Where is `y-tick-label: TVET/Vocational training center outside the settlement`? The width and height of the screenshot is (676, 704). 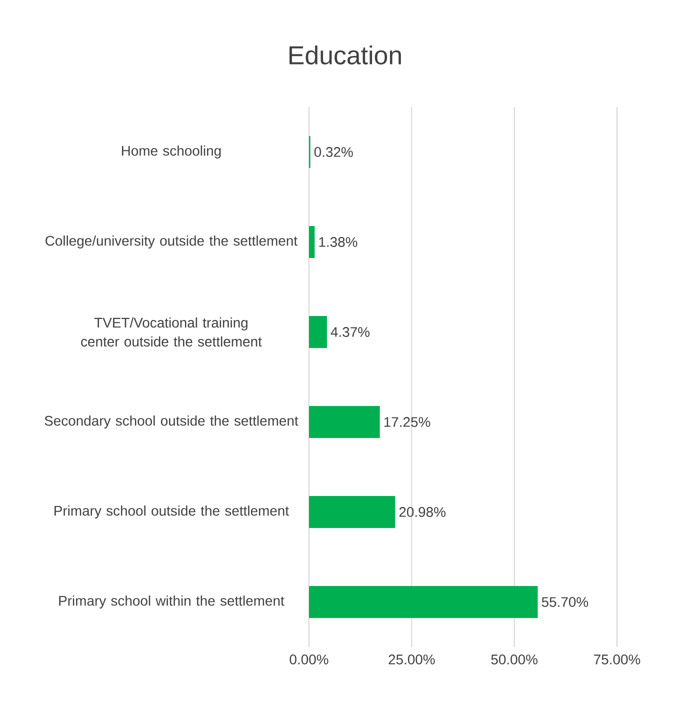 y-tick-label: TVET/Vocational training center outside the settlement is located at coordinates (171, 332).